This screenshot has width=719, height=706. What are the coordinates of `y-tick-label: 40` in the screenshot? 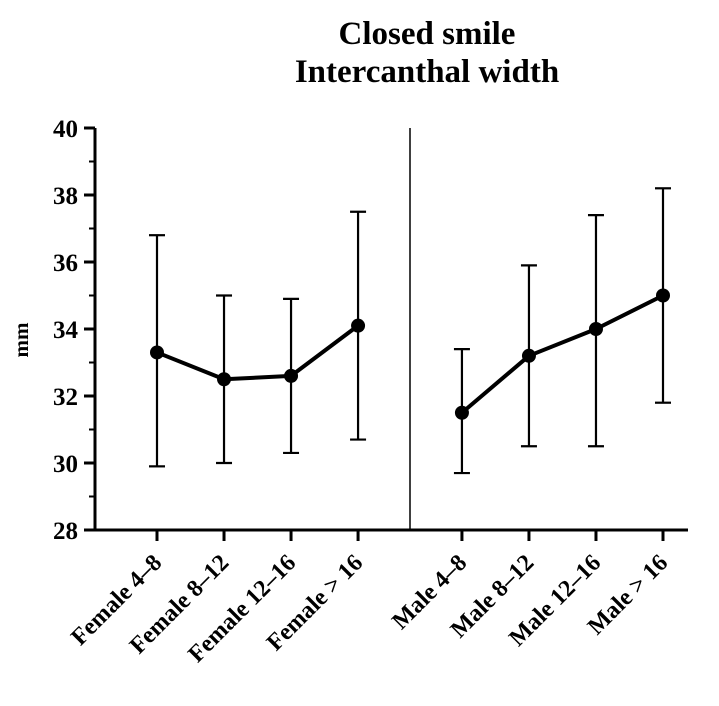 It's located at (65, 129).